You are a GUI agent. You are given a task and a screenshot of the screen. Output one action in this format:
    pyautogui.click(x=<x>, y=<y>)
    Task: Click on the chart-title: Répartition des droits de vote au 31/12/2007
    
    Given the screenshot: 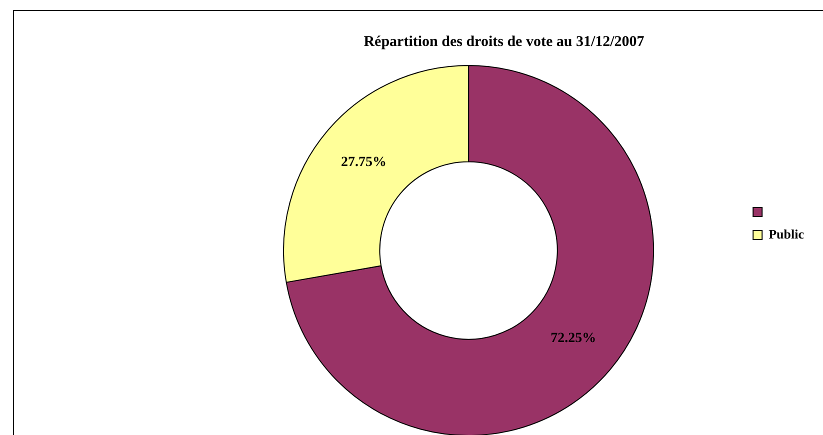 What is the action you would take?
    pyautogui.click(x=504, y=42)
    